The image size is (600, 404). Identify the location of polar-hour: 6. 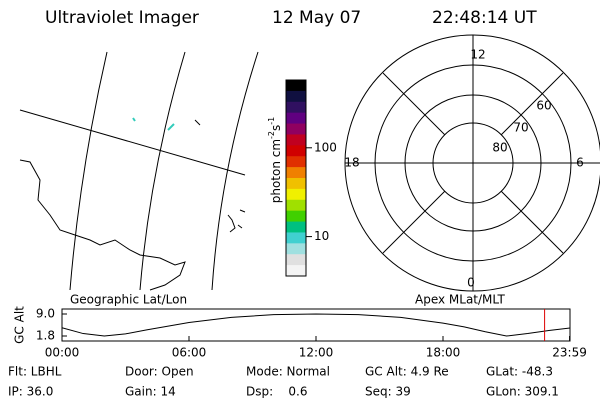
(580, 163).